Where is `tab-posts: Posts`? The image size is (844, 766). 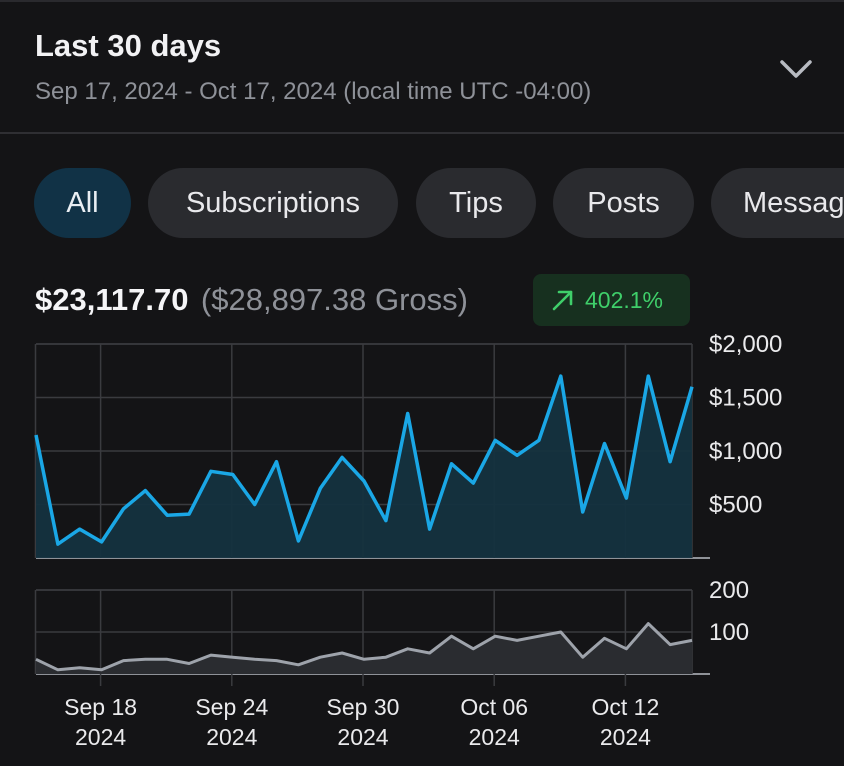
tab-posts: Posts is located at coordinates (623, 203).